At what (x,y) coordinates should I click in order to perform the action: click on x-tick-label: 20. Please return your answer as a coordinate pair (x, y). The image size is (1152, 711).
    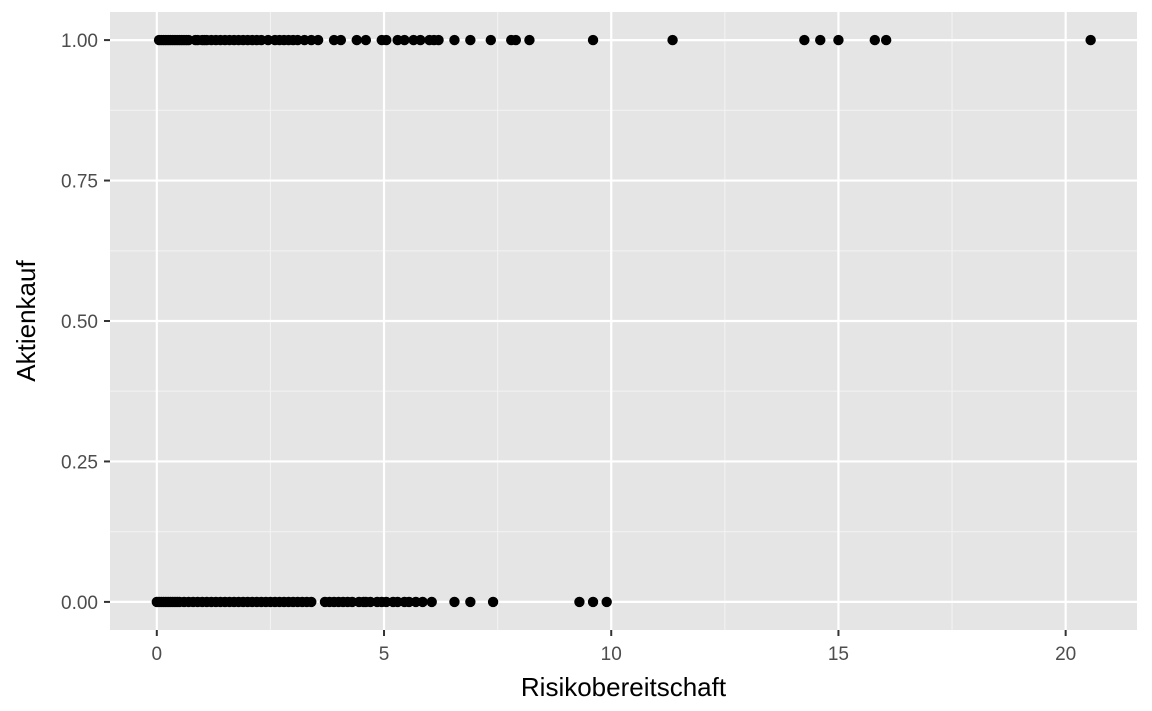
    Looking at the image, I should click on (1065, 654).